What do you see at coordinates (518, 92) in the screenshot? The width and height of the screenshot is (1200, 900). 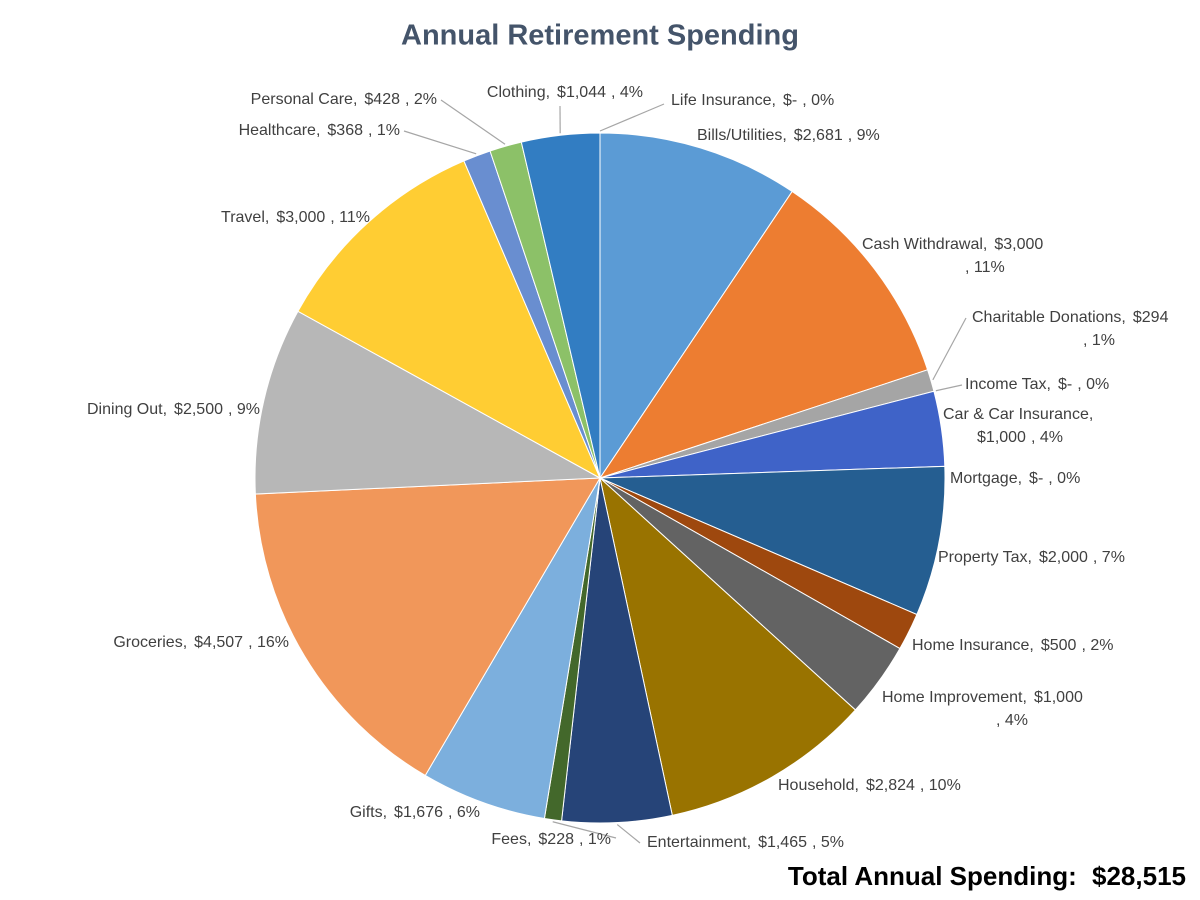 I see `label-category: Clothing,` at bounding box center [518, 92].